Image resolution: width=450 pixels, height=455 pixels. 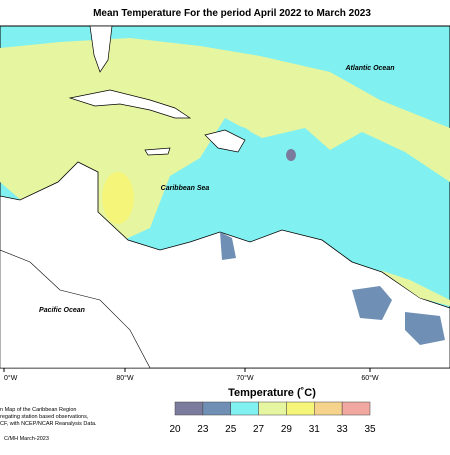 What do you see at coordinates (355, 170) in the screenshot?
I see `cool-spot` at bounding box center [355, 170].